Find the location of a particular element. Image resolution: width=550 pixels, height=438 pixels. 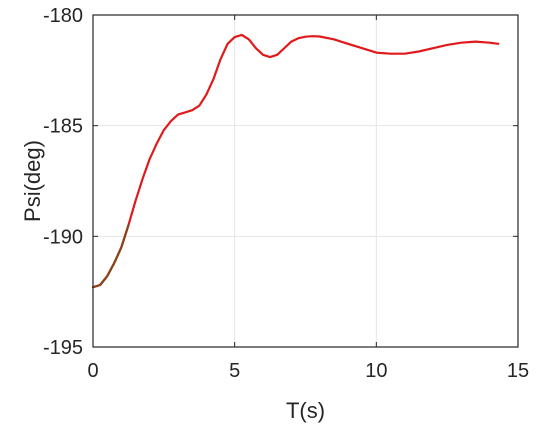

x-tick-label: 0 is located at coordinates (92, 371).